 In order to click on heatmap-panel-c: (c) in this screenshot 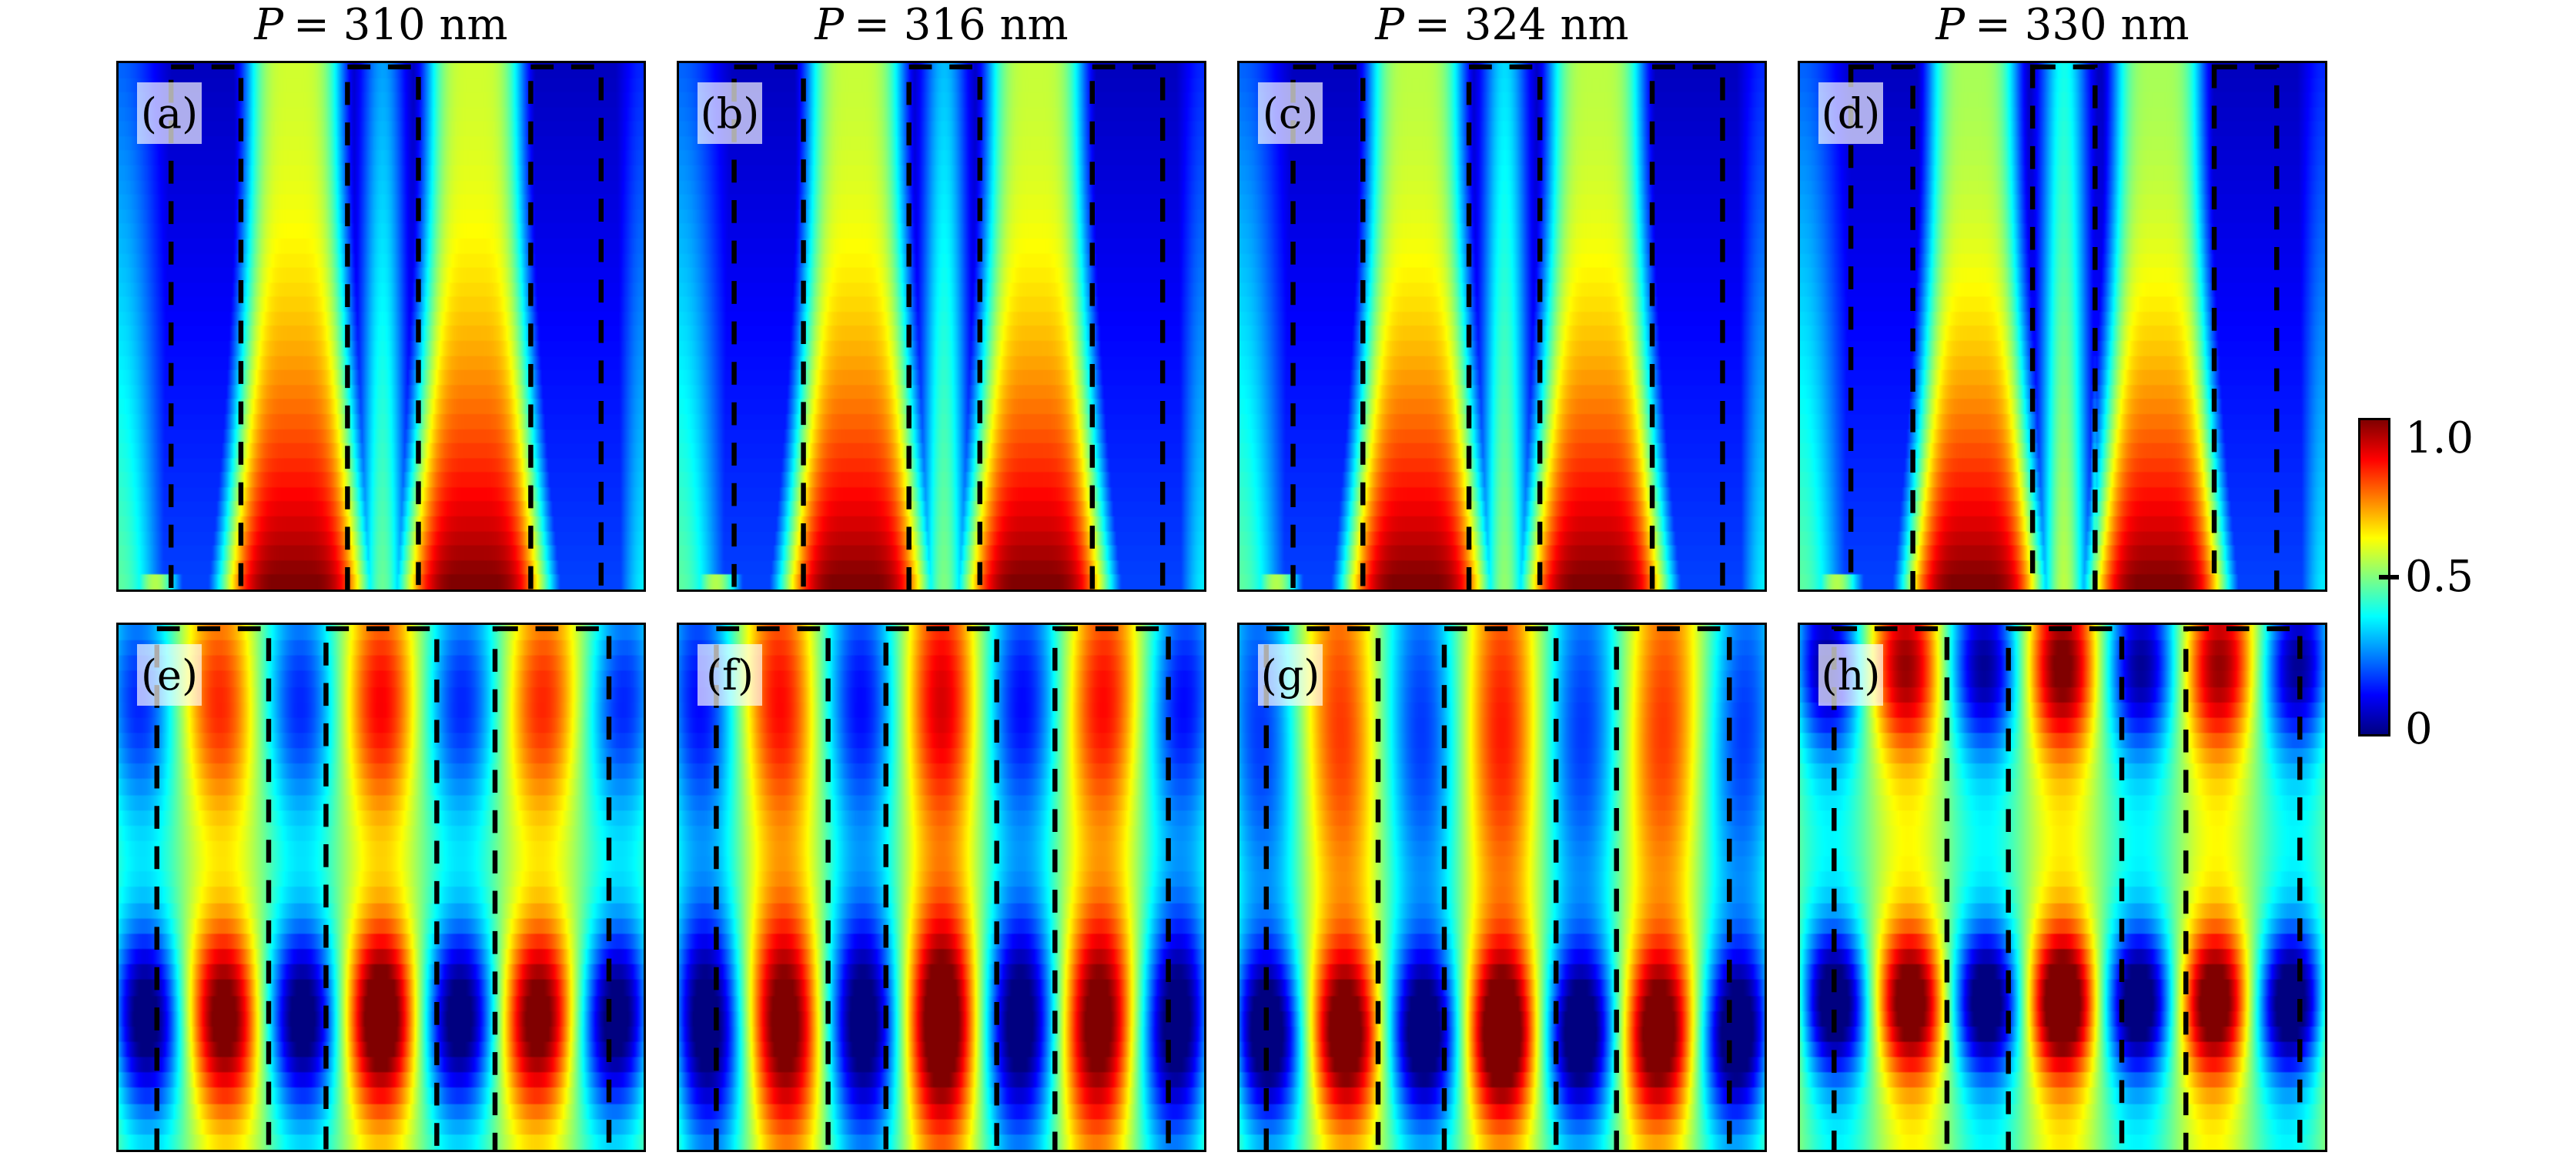, I will do `click(1502, 326)`.